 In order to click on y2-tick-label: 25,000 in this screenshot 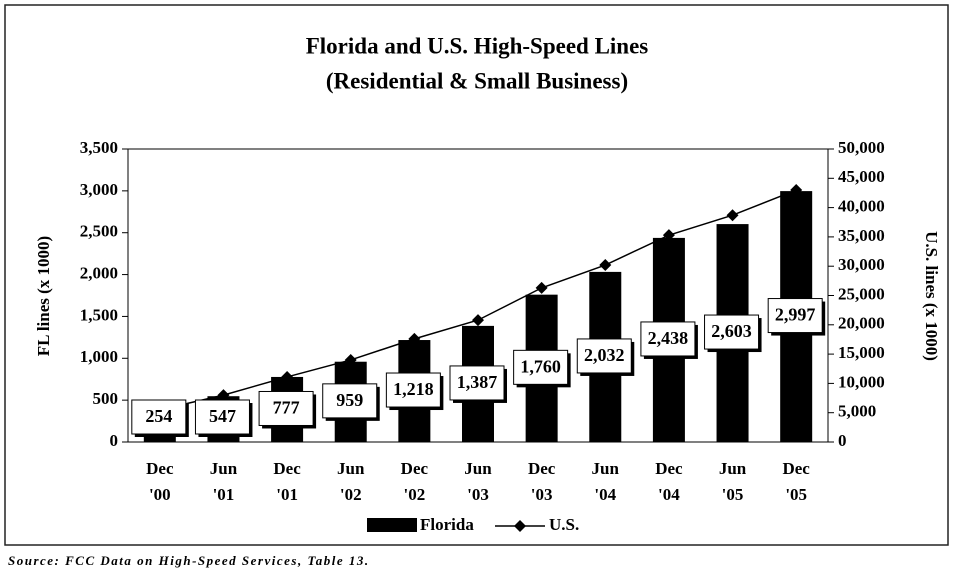, I will do `click(861, 293)`.